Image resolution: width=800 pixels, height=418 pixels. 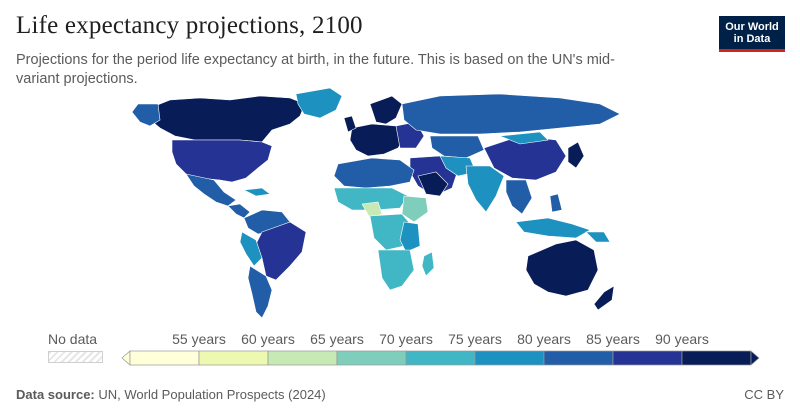 I want to click on legend-label-6: 80 years, so click(x=544, y=339).